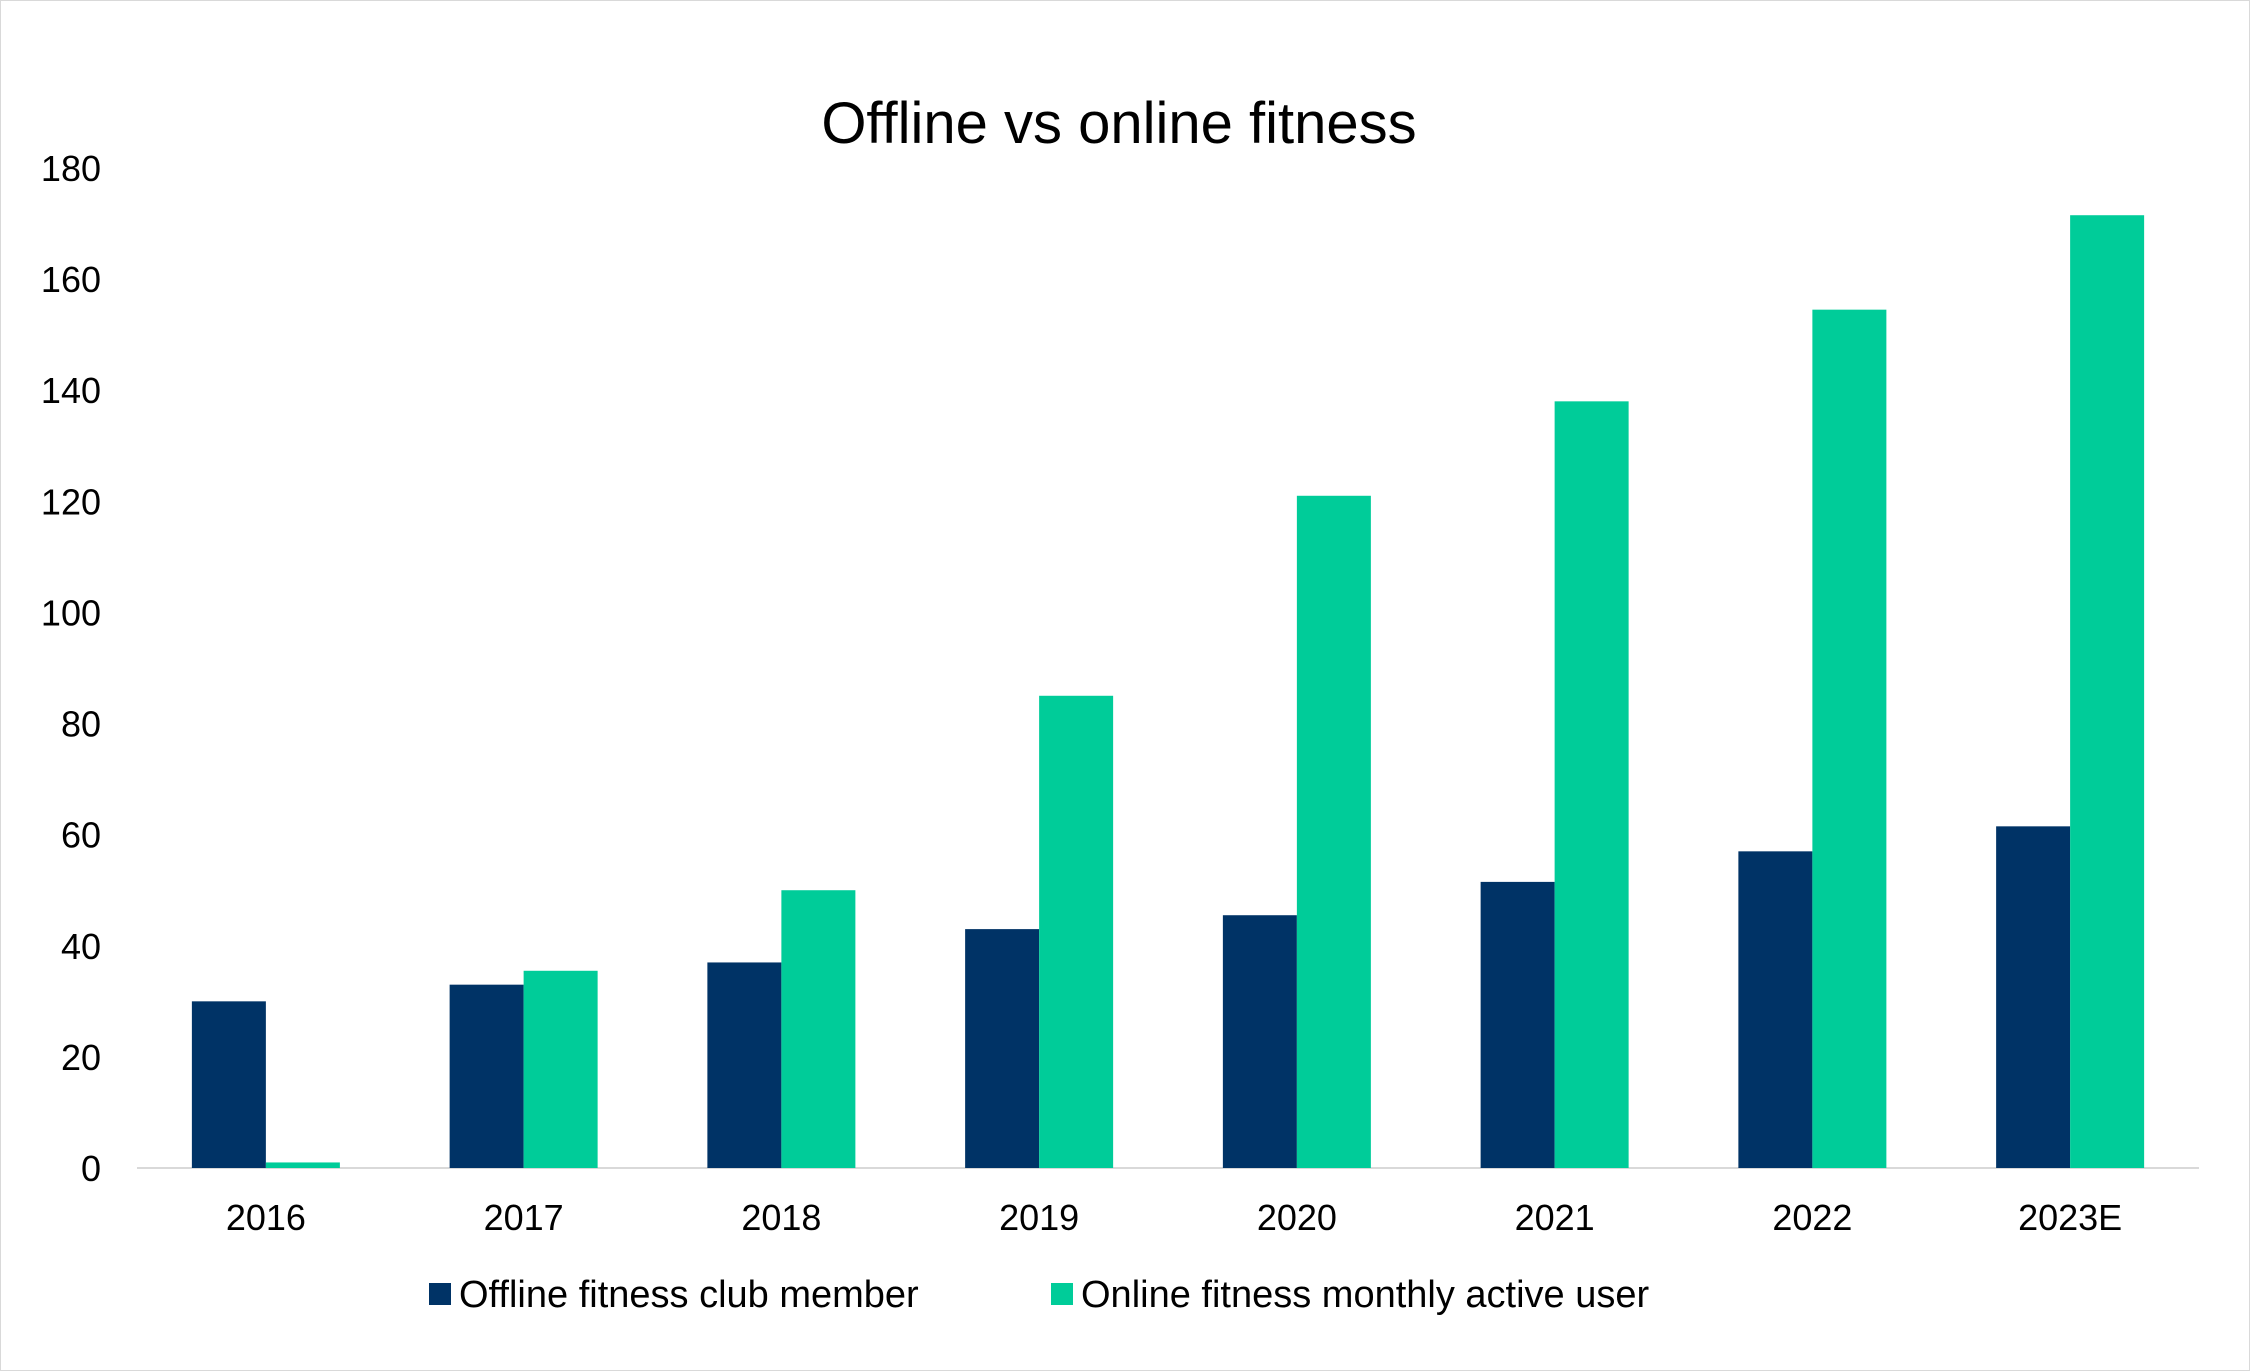 The width and height of the screenshot is (2250, 1372). What do you see at coordinates (1039, 1217) in the screenshot?
I see `x-tick-label: 2019` at bounding box center [1039, 1217].